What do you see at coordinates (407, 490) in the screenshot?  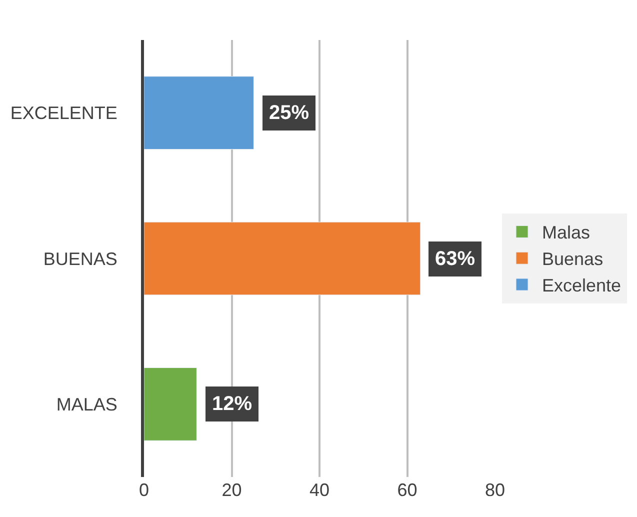 I see `x-tick-label: 60` at bounding box center [407, 490].